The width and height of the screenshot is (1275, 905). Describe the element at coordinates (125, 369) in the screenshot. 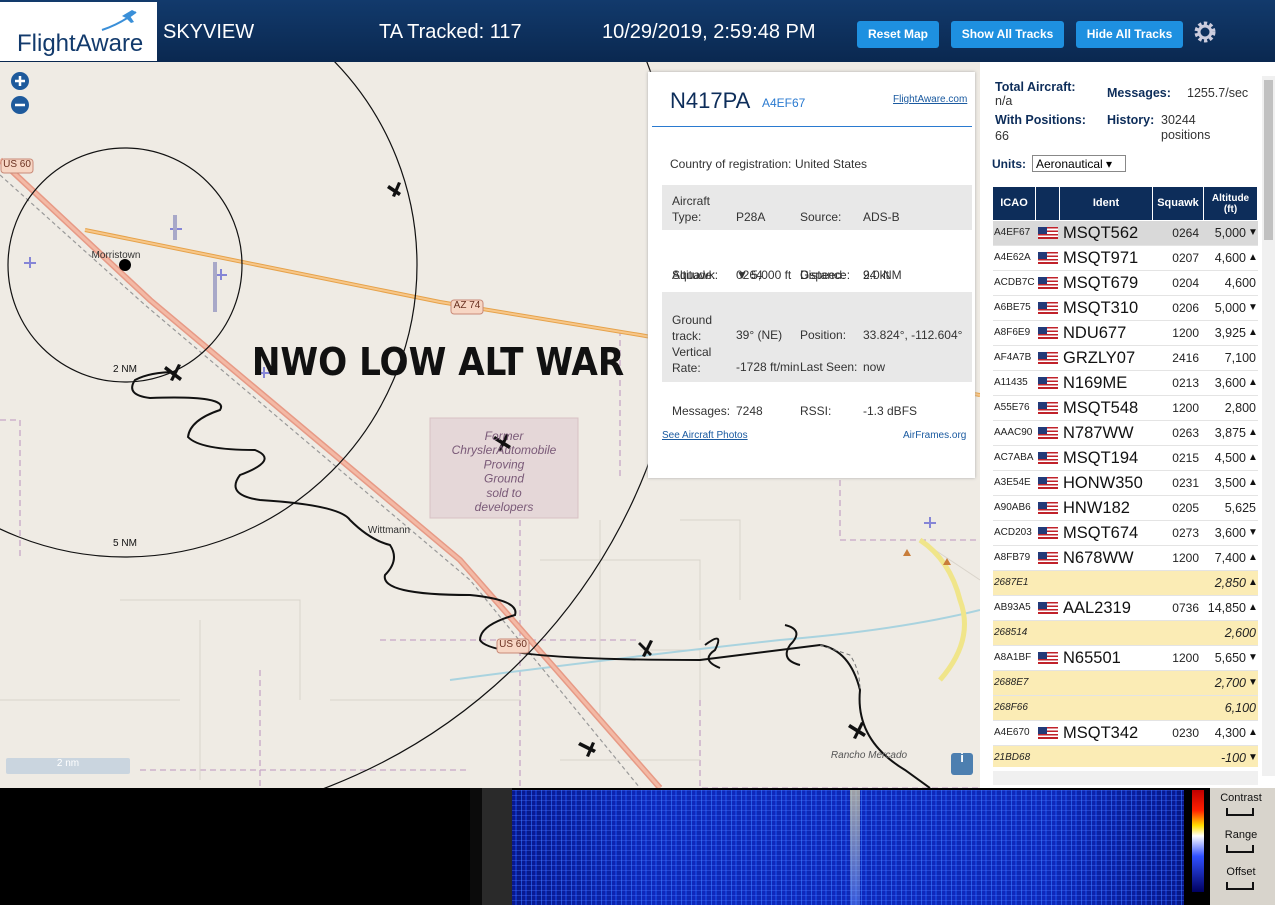

I see `map-label: 2 NM` at that location.